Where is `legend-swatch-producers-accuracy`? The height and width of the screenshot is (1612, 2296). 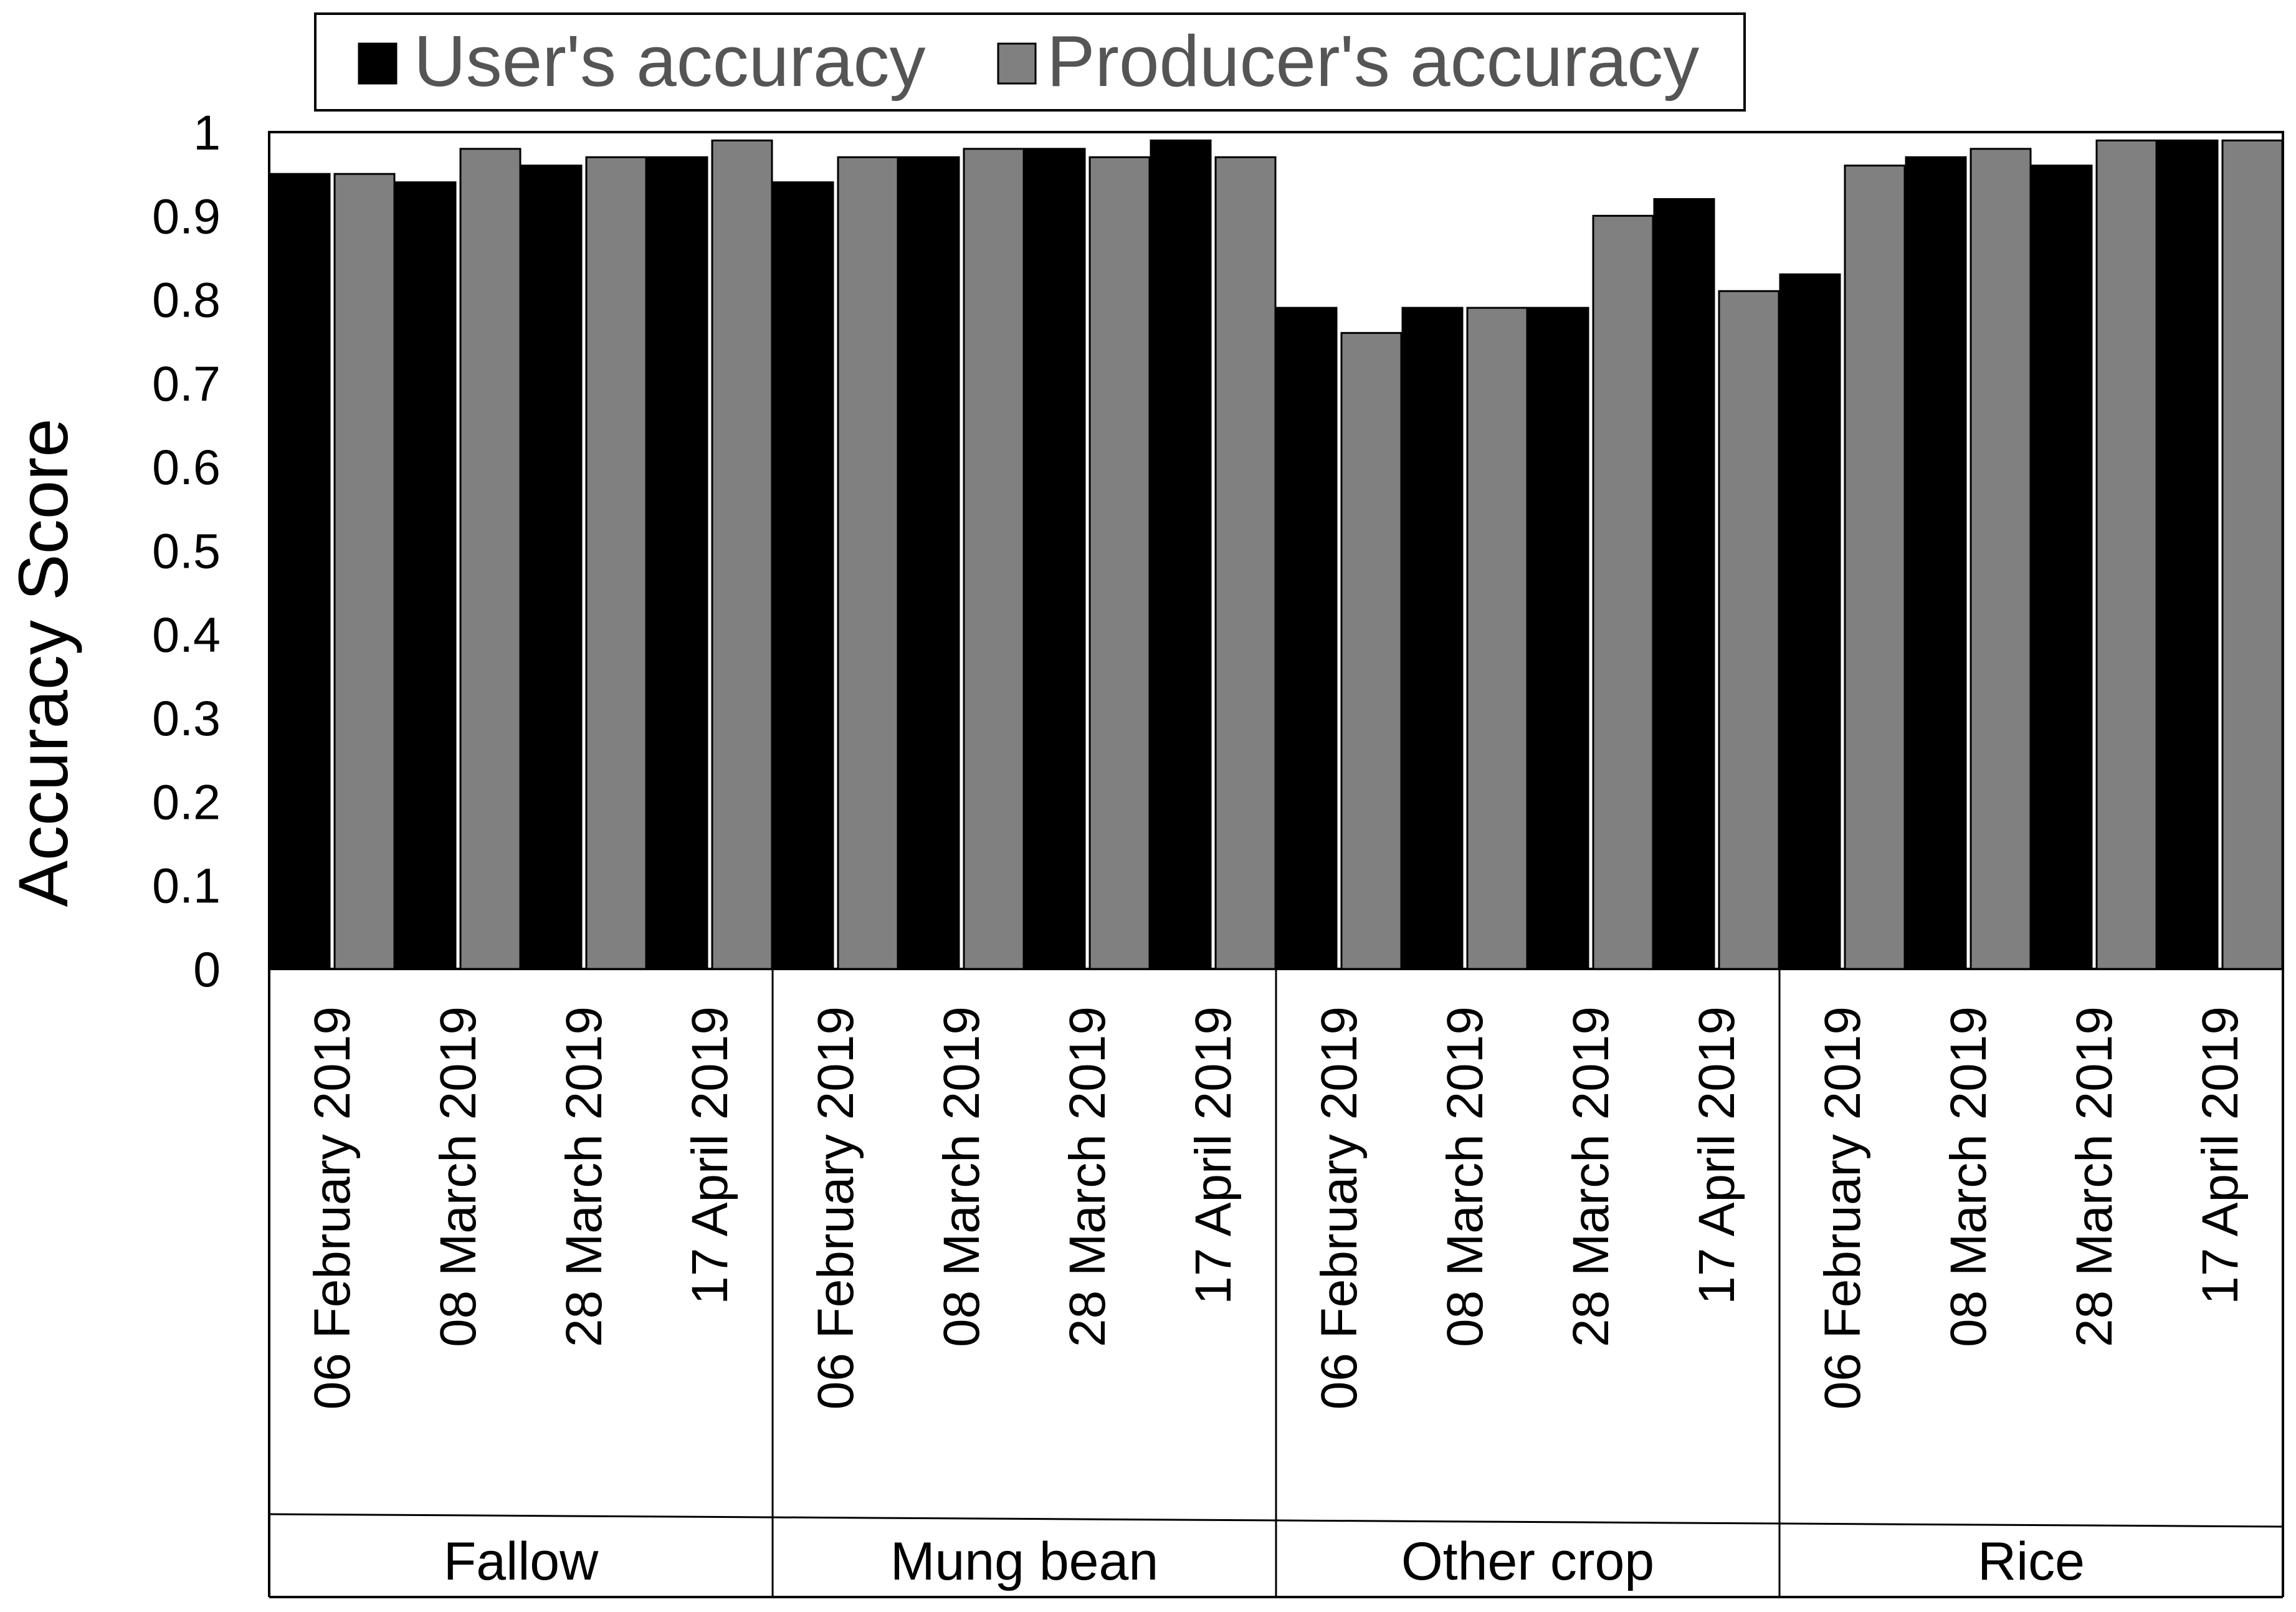 legend-swatch-producers-accuracy is located at coordinates (1017, 63).